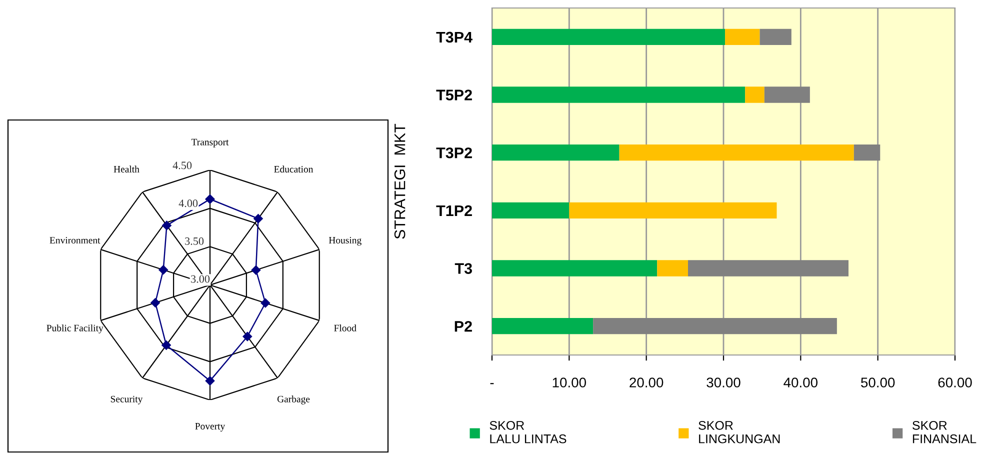 This screenshot has width=987, height=457. Describe the element at coordinates (454, 152) in the screenshot. I see `y-tick-label: T3P2` at that location.